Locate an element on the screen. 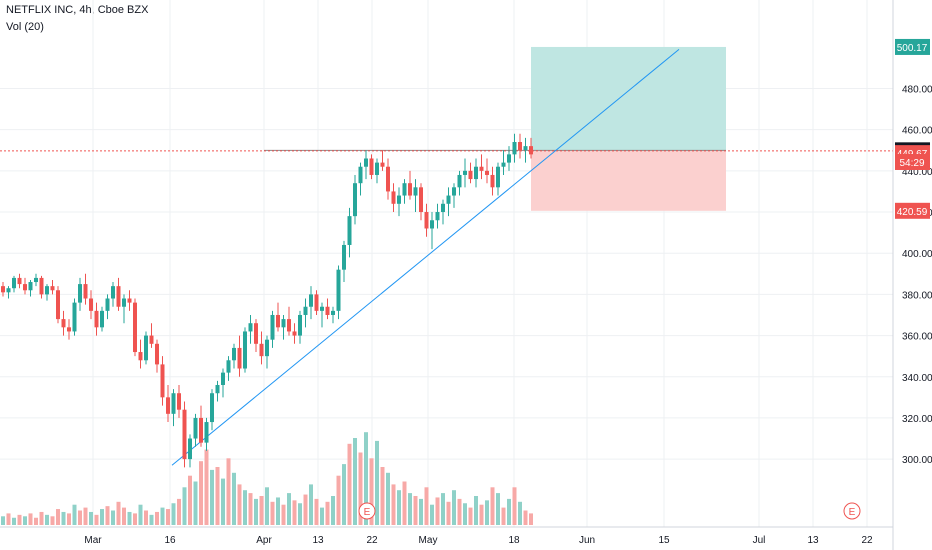  x-tick-label: Jun is located at coordinates (587, 540).